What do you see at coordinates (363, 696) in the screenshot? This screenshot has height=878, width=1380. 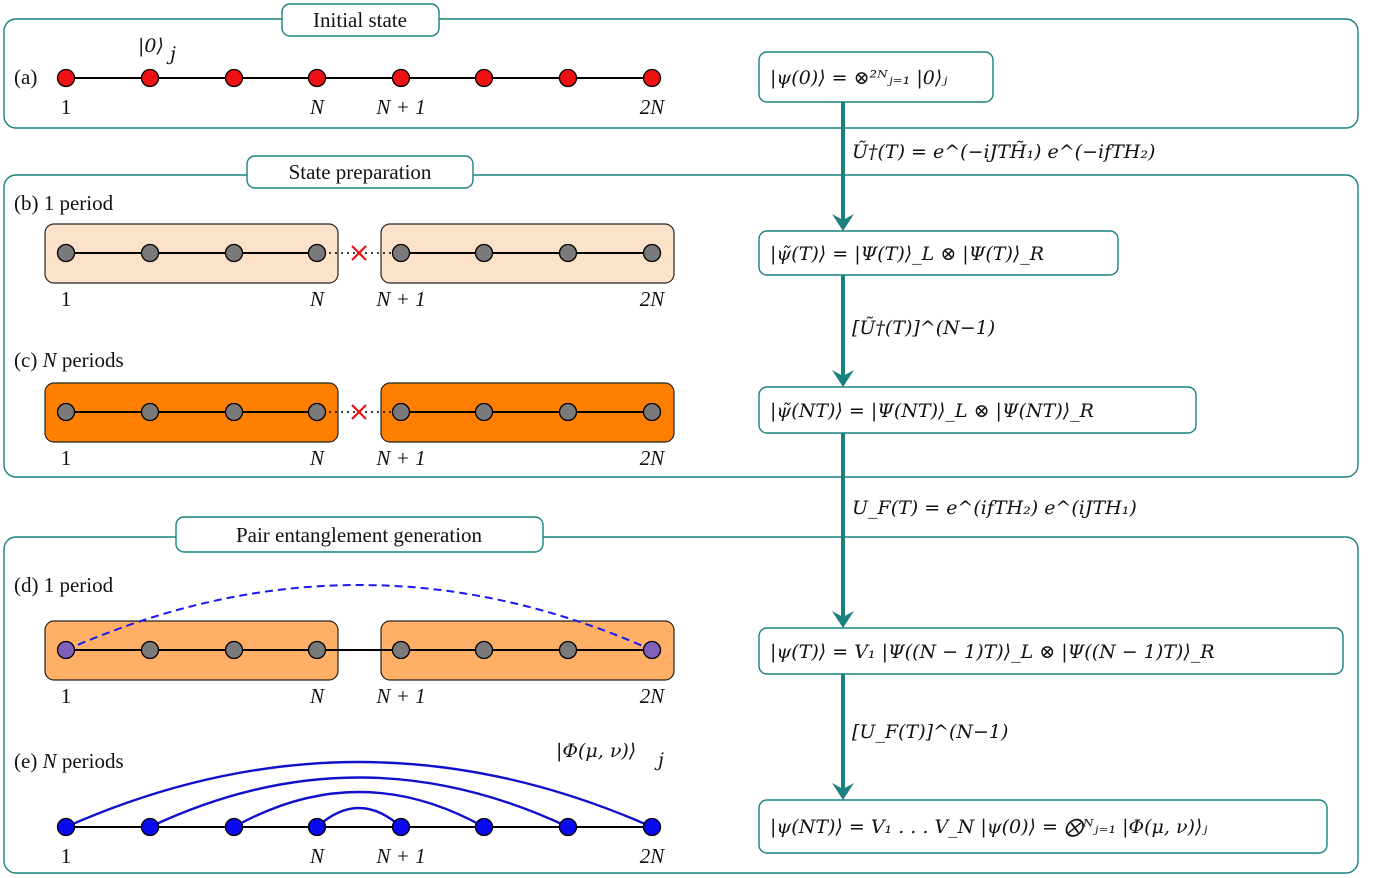 I see `chain-d-labels: 1 N N + 1 2N` at bounding box center [363, 696].